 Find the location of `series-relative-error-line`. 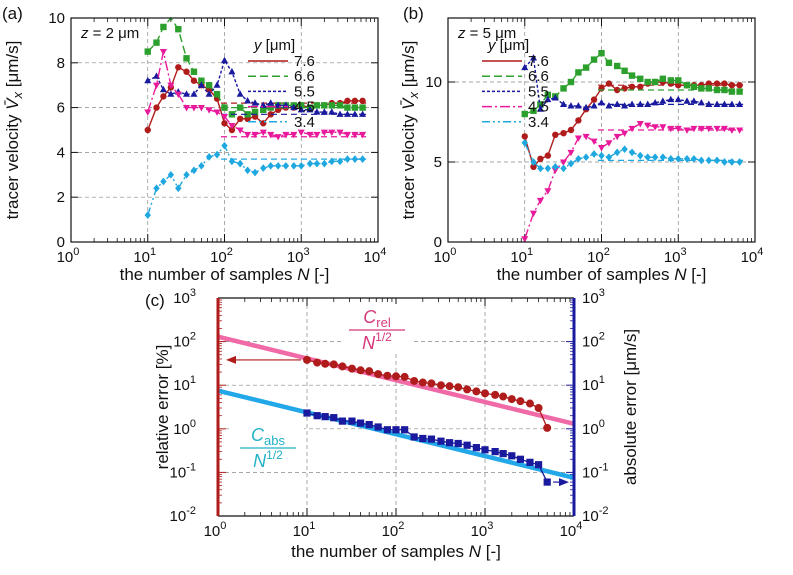

series-relative-error-line is located at coordinates (427, 394).